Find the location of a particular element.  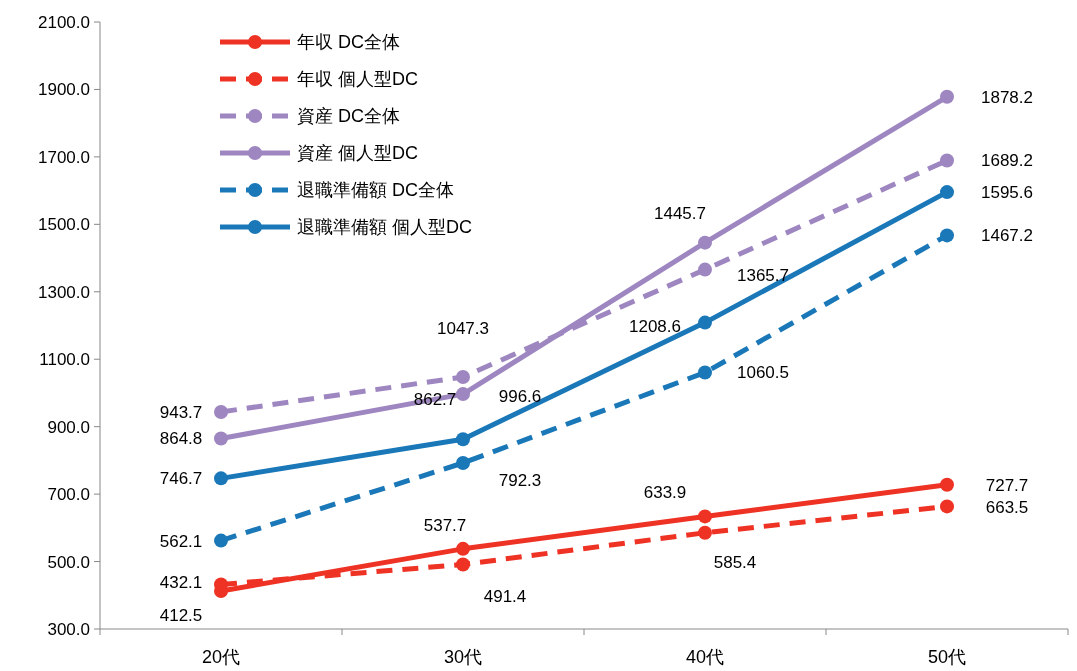

y-tick-label: 300.0 is located at coordinates (68, 629).